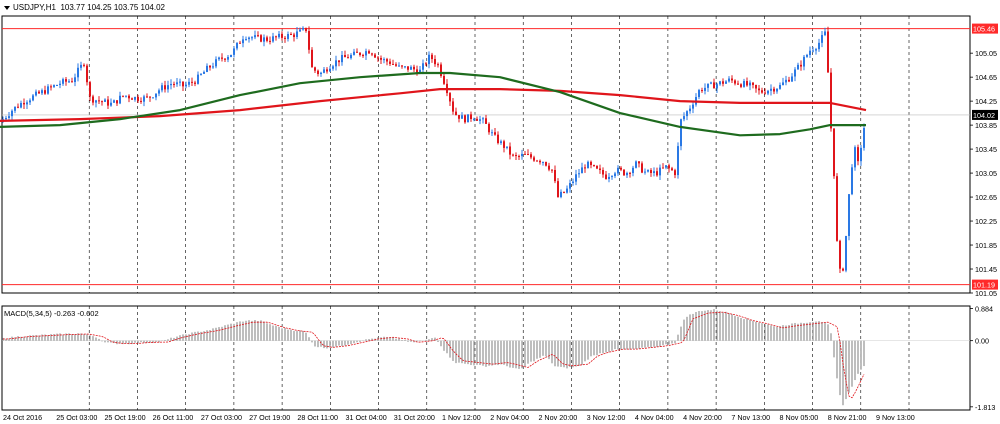 This screenshot has height=424, width=1000. What do you see at coordinates (984, 115) in the screenshot?
I see `price-tag-label: 104.02` at bounding box center [984, 115].